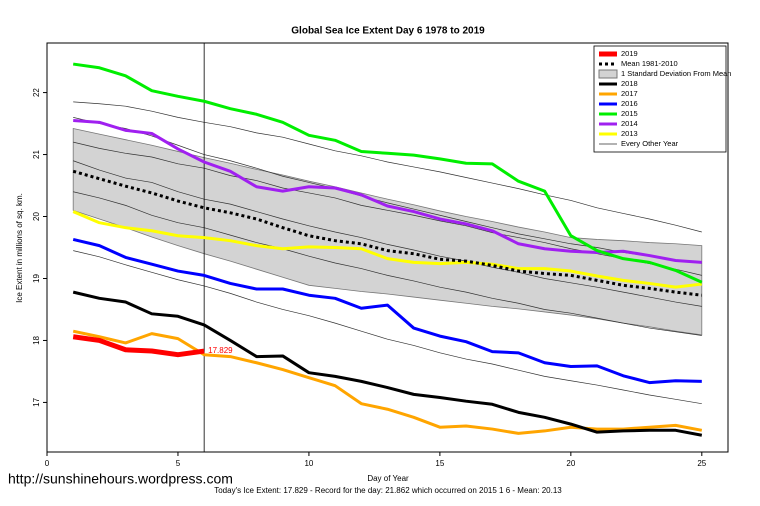  I want to click on x-axis-label: Day of Year, so click(388, 478).